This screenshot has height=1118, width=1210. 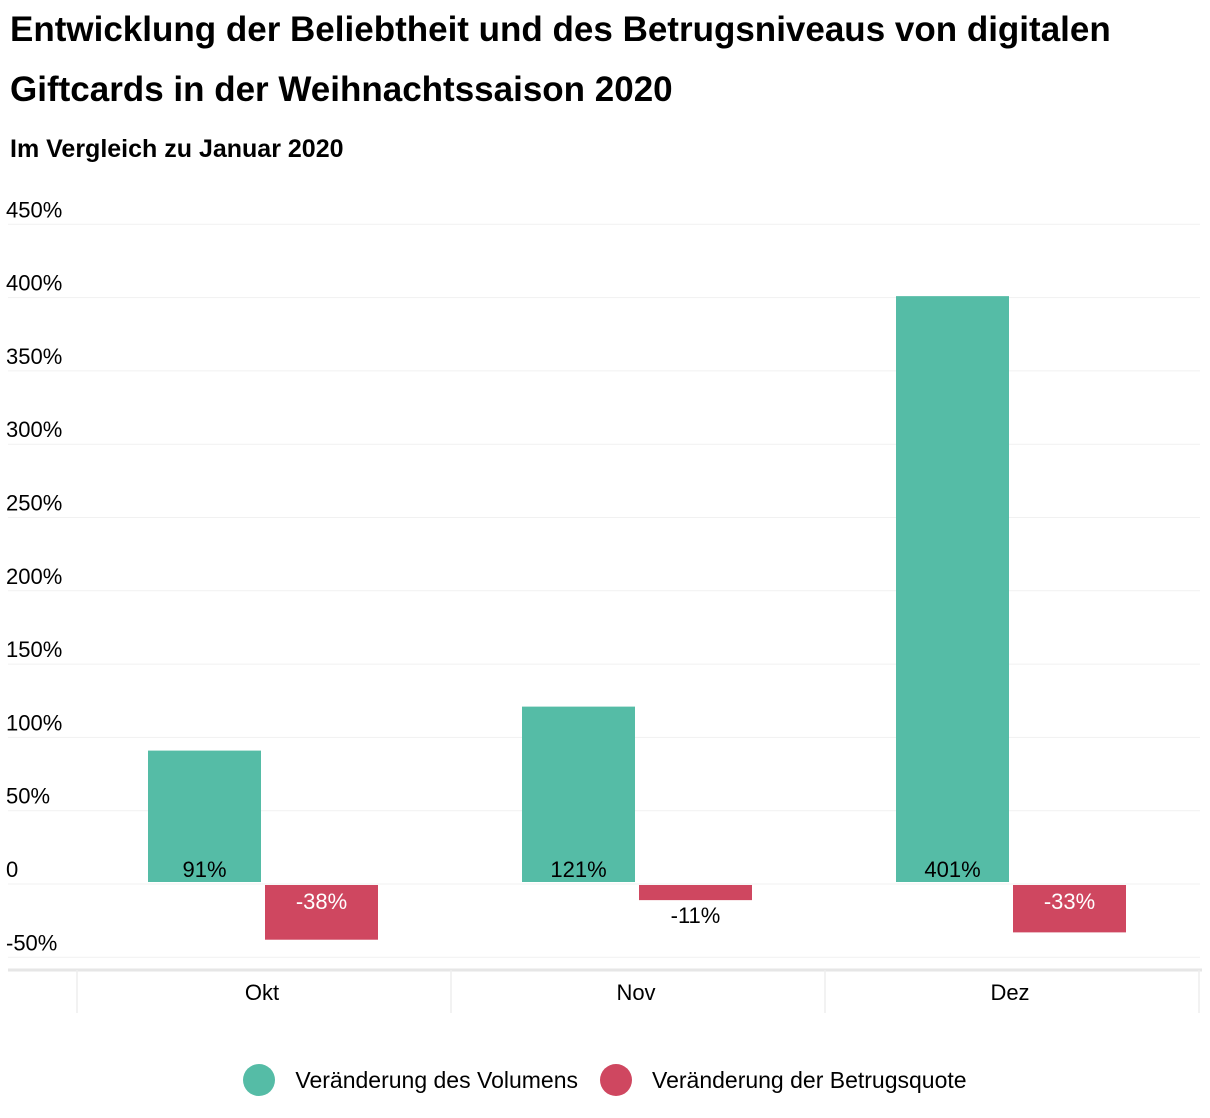 I want to click on data-label-volumen-dez: 401%, so click(x=952, y=869).